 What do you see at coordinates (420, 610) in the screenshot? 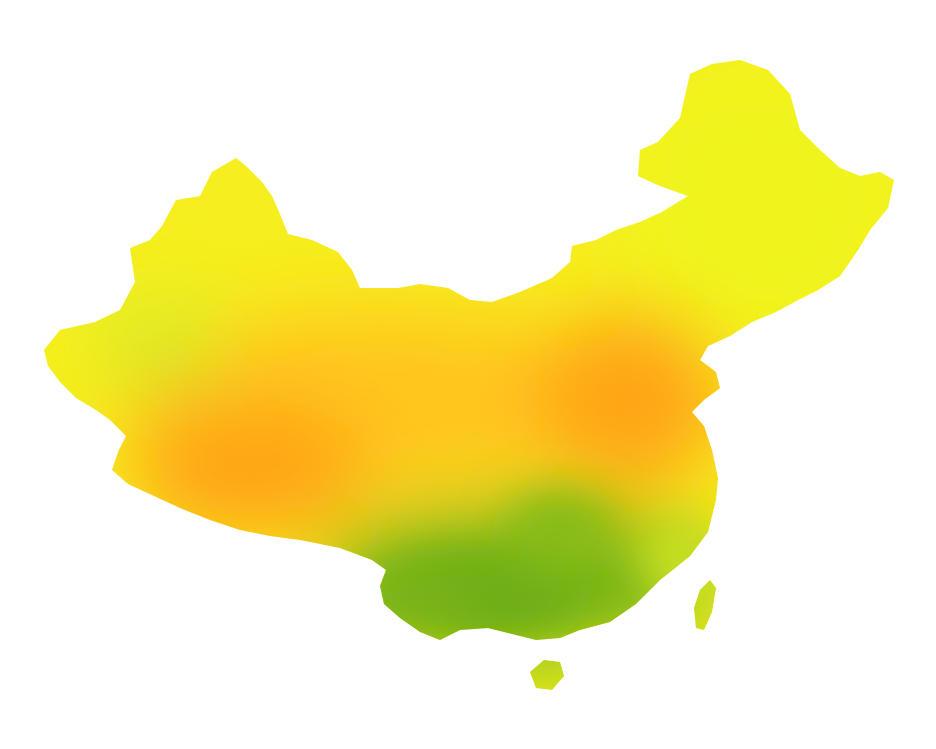
I see `zone-yunnan-green` at bounding box center [420, 610].